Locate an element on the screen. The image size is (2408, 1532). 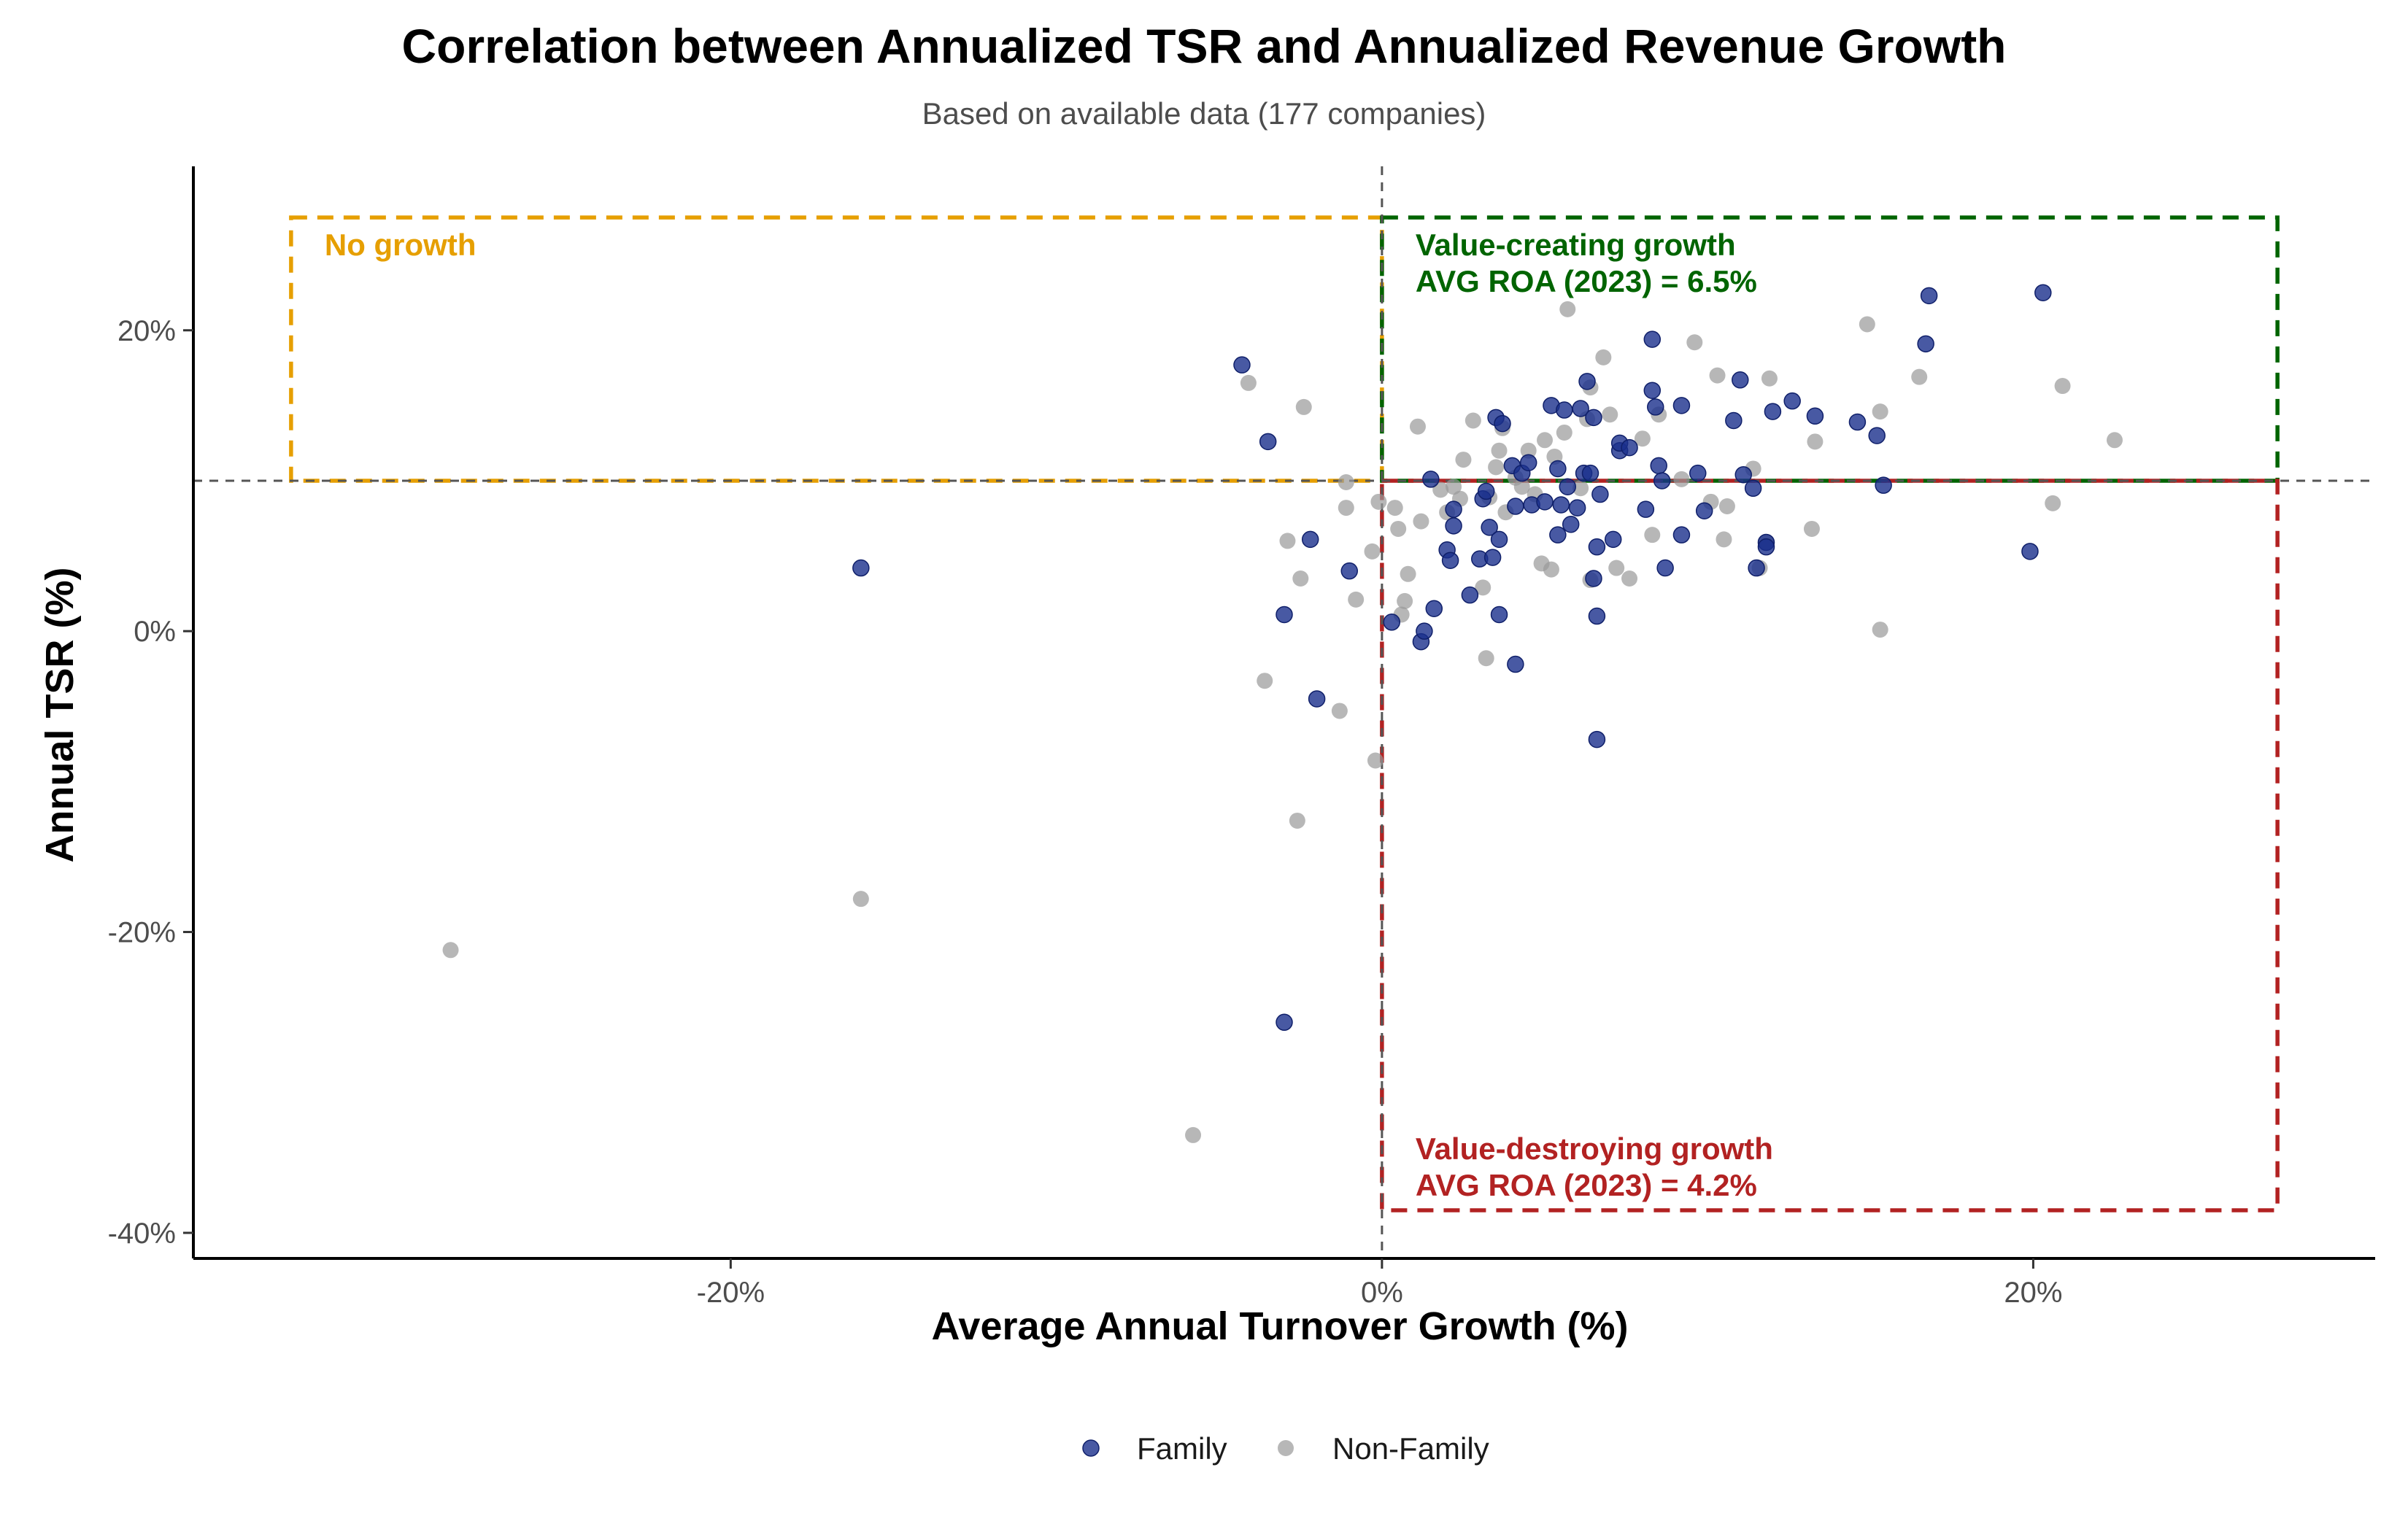
region-label-no-growth: No growth is located at coordinates (400, 245).